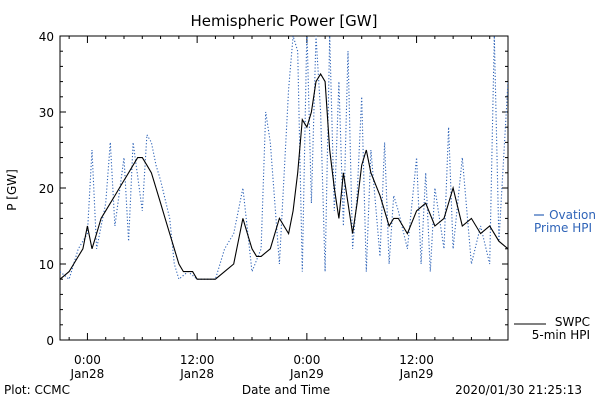 This screenshot has width=600, height=400. Describe the element at coordinates (572, 322) in the screenshot. I see `legend-swpc-label-1: SWPC` at that location.